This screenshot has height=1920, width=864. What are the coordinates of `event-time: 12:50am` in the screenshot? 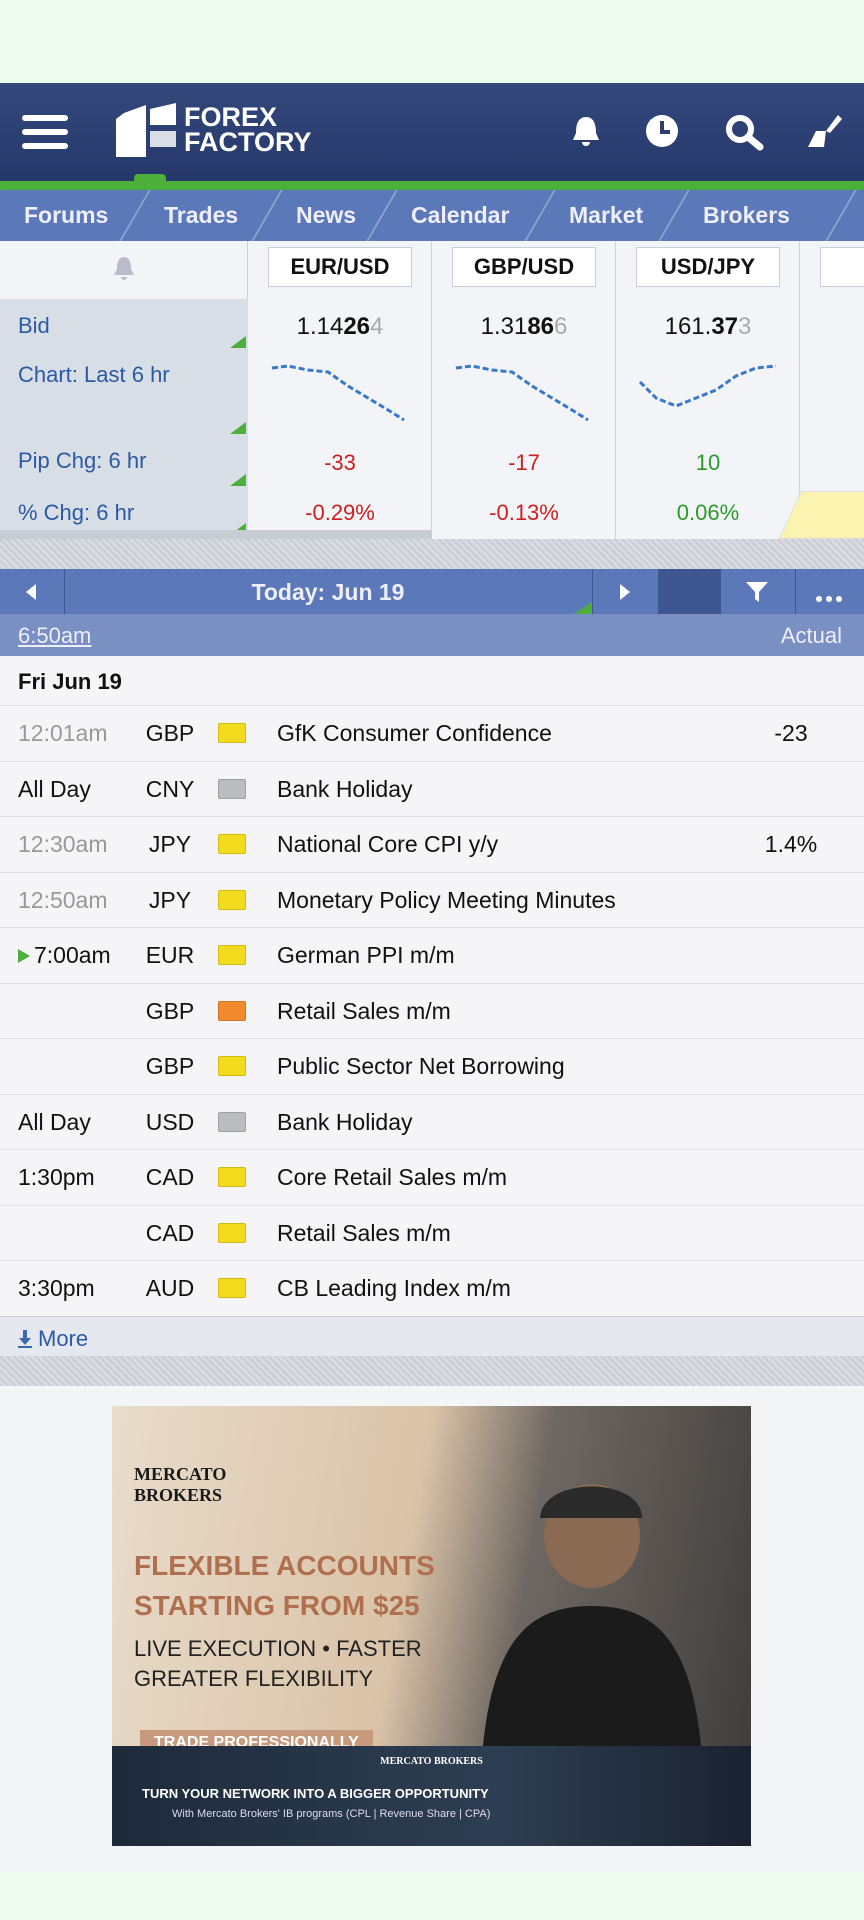 It's located at (63, 899).